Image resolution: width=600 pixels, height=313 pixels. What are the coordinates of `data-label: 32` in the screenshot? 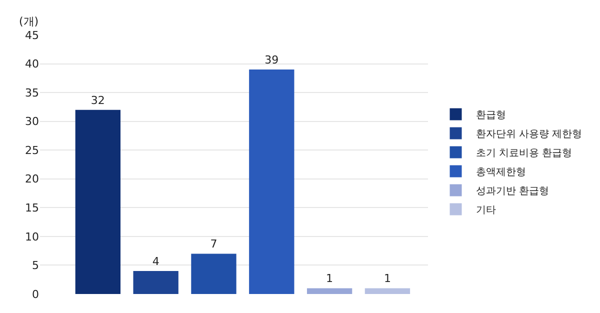 It's located at (97, 100).